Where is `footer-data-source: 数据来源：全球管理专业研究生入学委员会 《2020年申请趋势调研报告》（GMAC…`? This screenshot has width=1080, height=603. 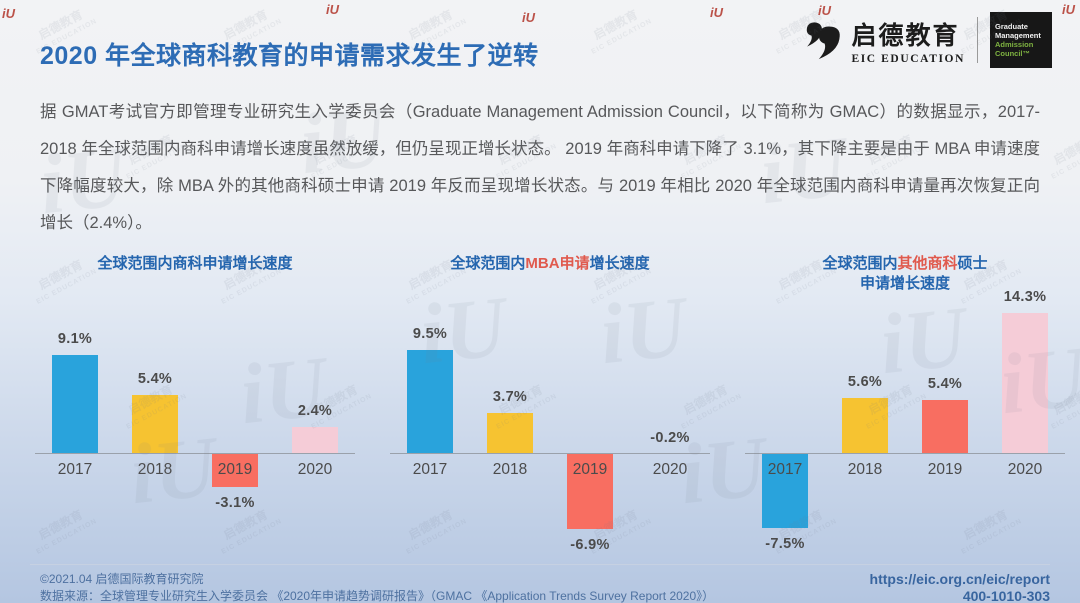 footer-data-source: 数据来源：全球管理专业研究生入学委员会 《2020年申请趋势调研报告》（GMAC… is located at coordinates (377, 596).